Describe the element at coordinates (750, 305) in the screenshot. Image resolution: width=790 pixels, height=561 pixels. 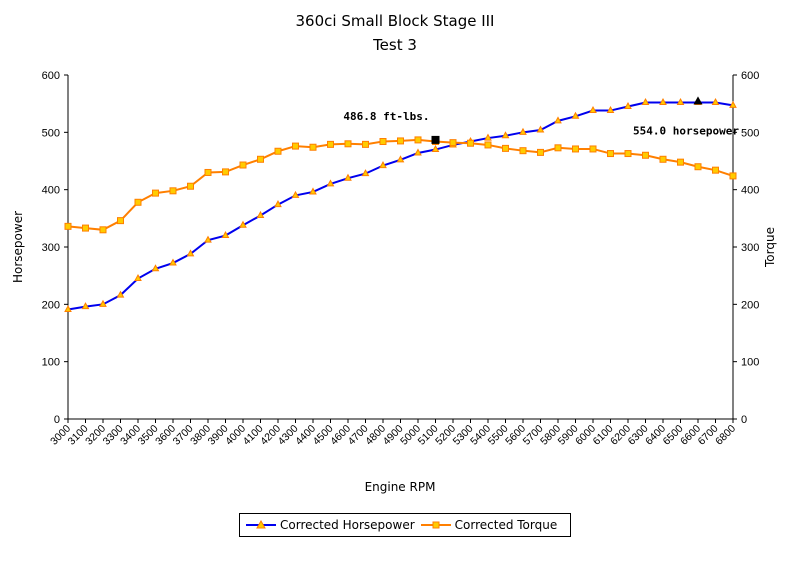
I see `y-tick-label-right: 200` at that location.